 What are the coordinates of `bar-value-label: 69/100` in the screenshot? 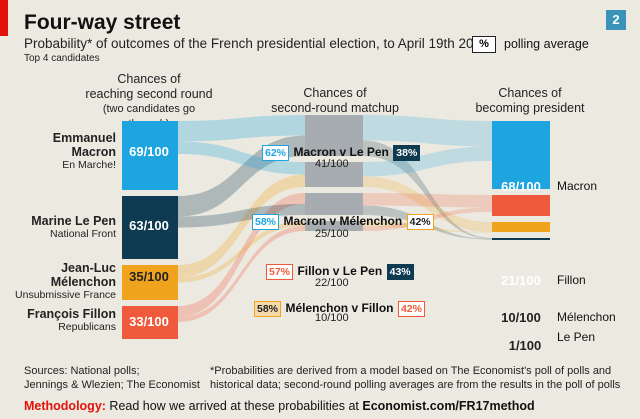 It's located at (149, 151).